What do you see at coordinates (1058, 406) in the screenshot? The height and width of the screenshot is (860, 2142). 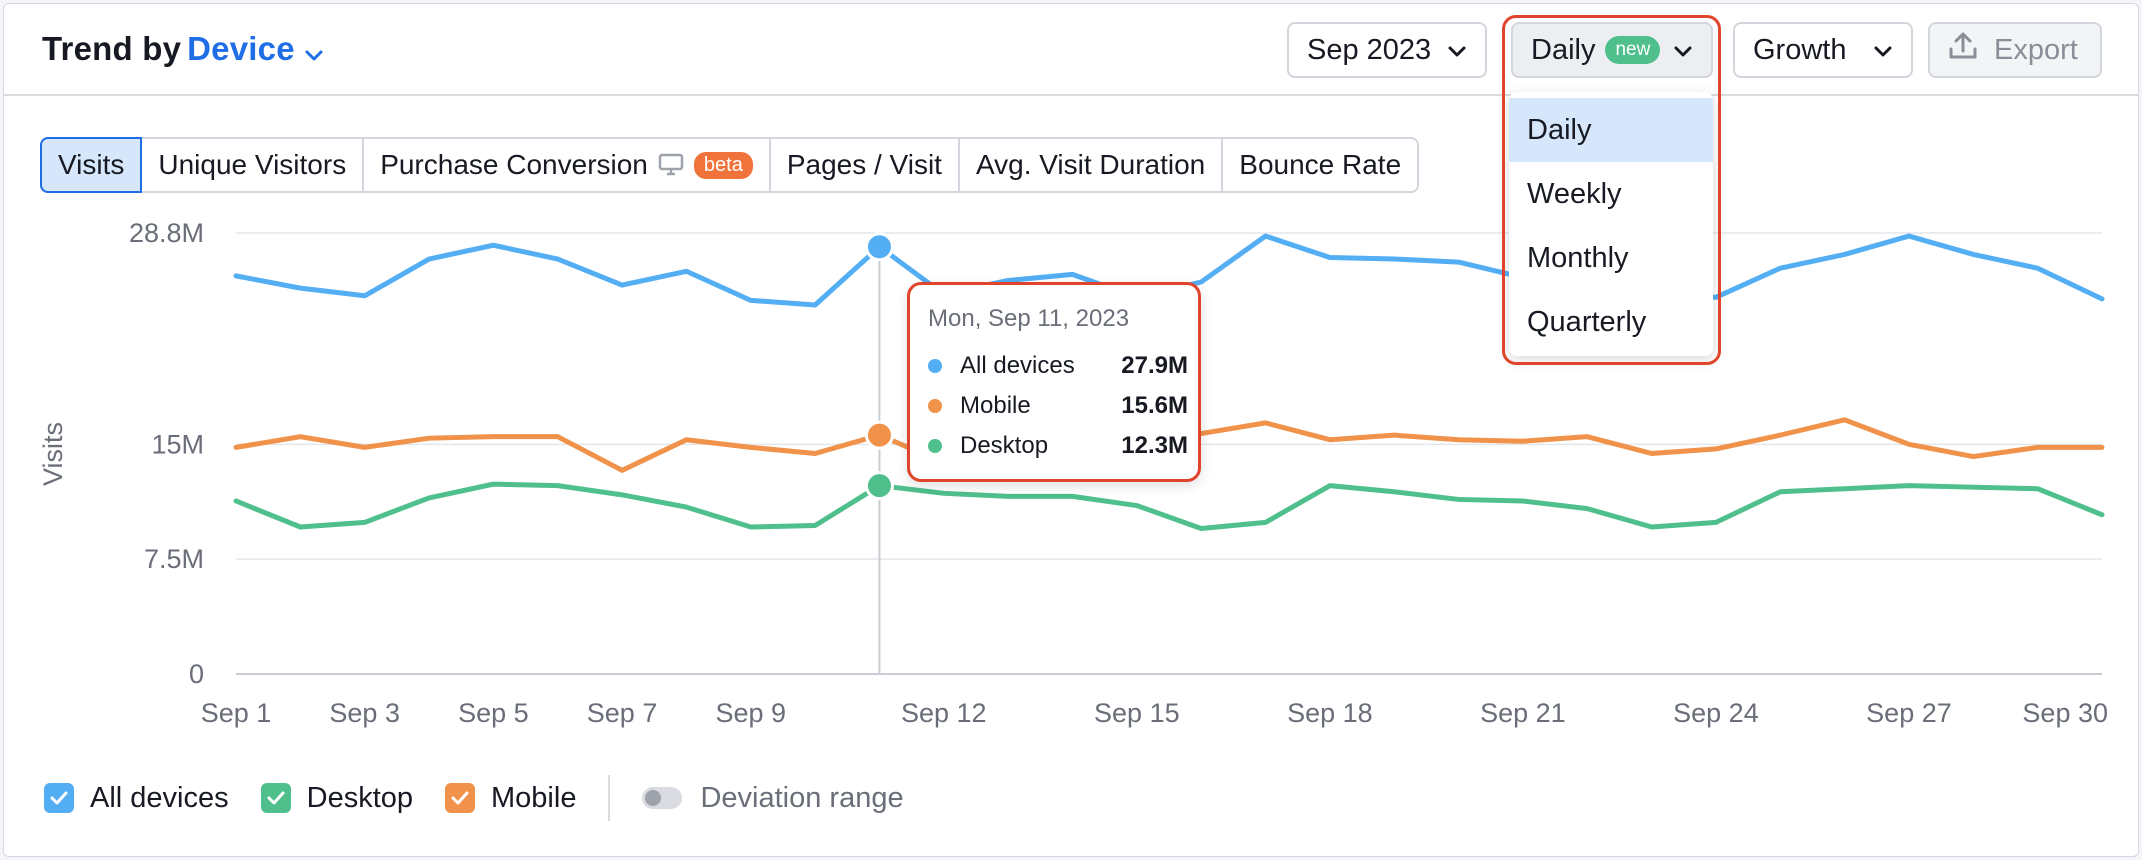 I see `tooltip-row-mobile: Mobile 15.6M` at bounding box center [1058, 406].